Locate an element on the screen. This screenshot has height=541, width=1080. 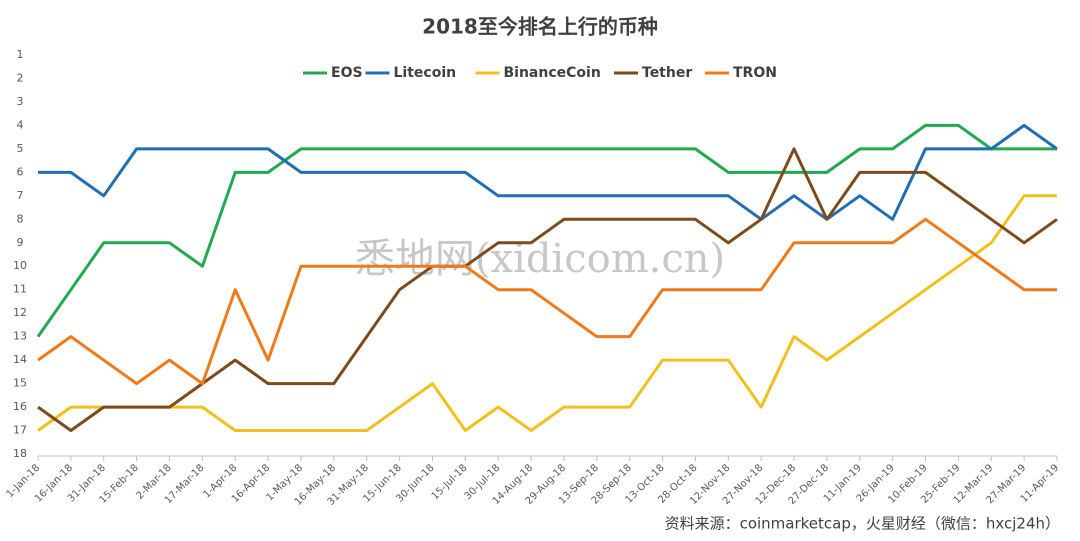
y-tick-label: 14 is located at coordinates (20, 359).